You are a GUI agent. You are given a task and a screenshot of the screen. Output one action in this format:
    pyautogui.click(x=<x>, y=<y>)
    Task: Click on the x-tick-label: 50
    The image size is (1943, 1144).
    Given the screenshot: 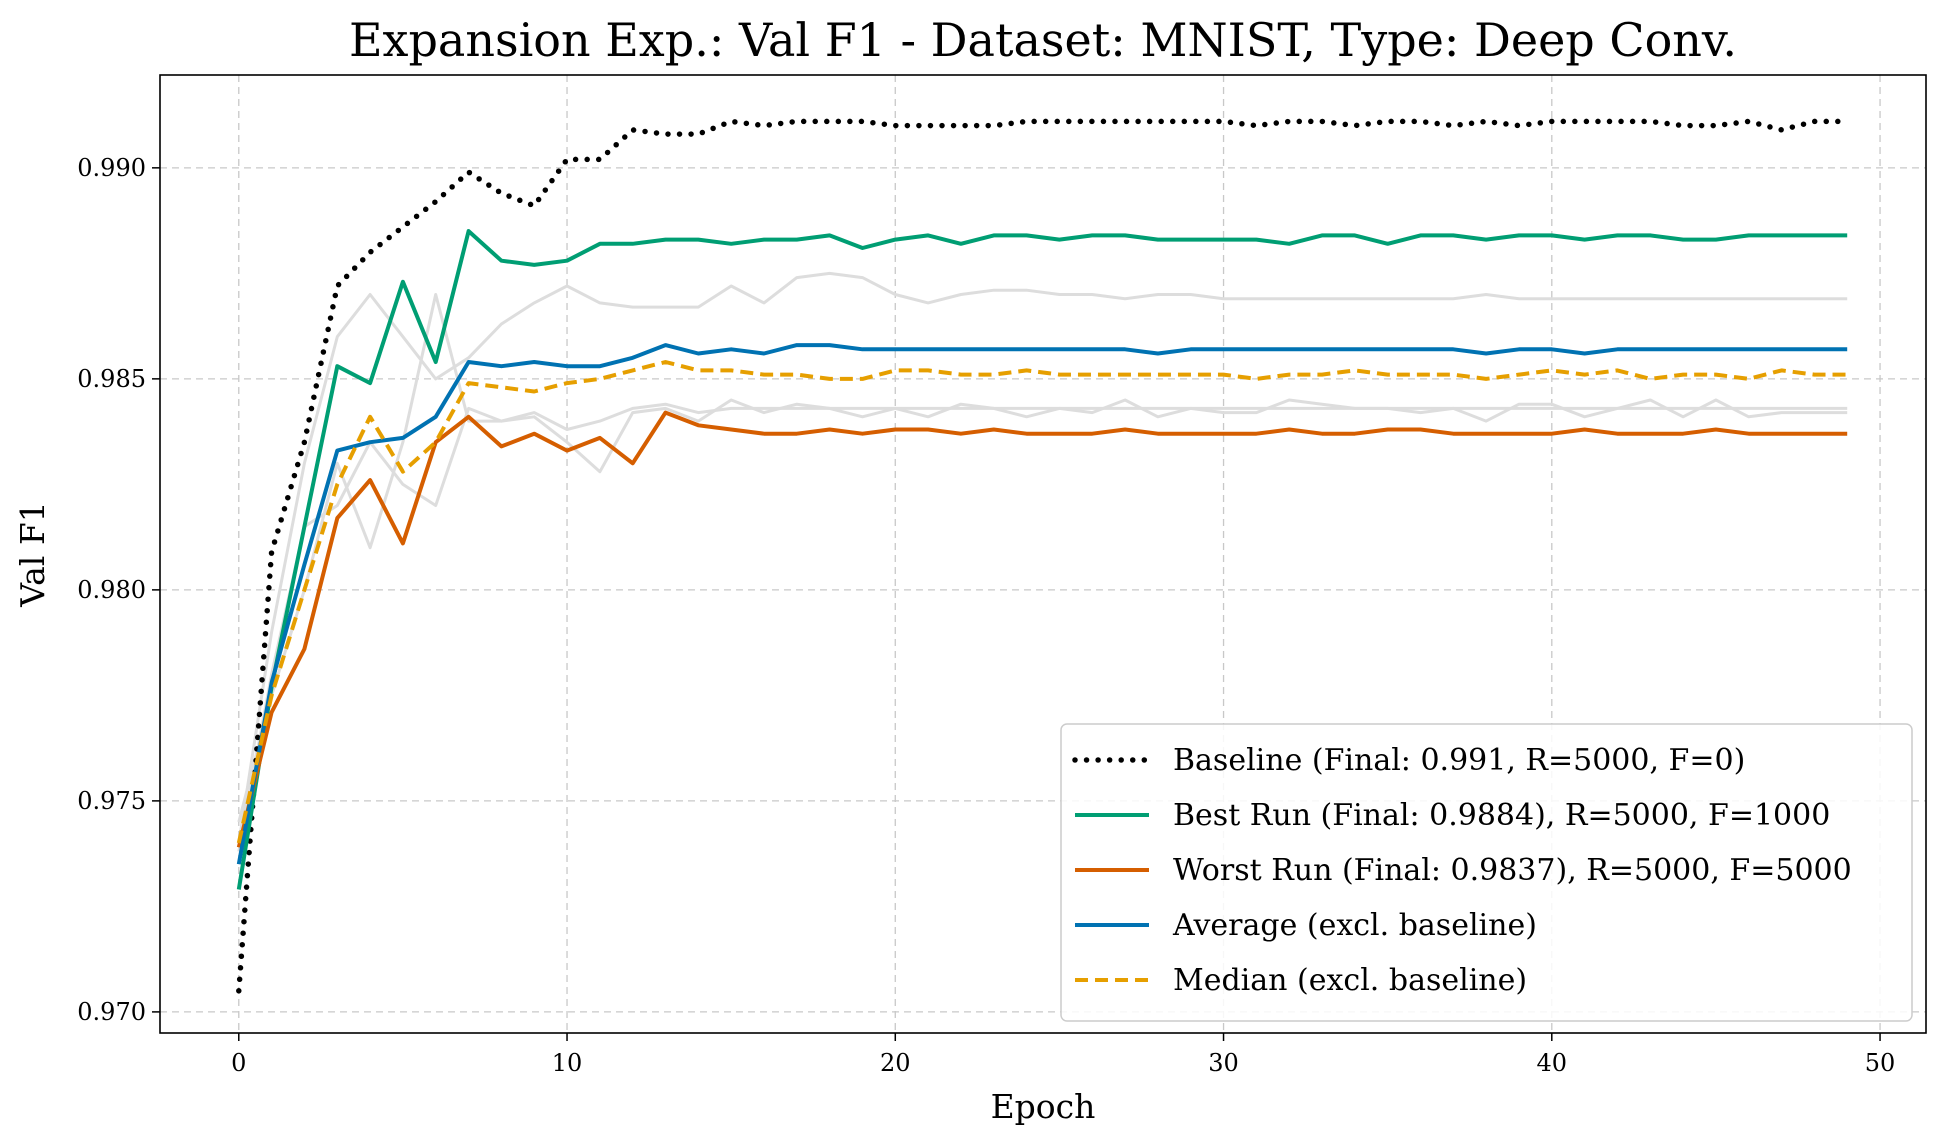 What is the action you would take?
    pyautogui.click(x=1880, y=1063)
    